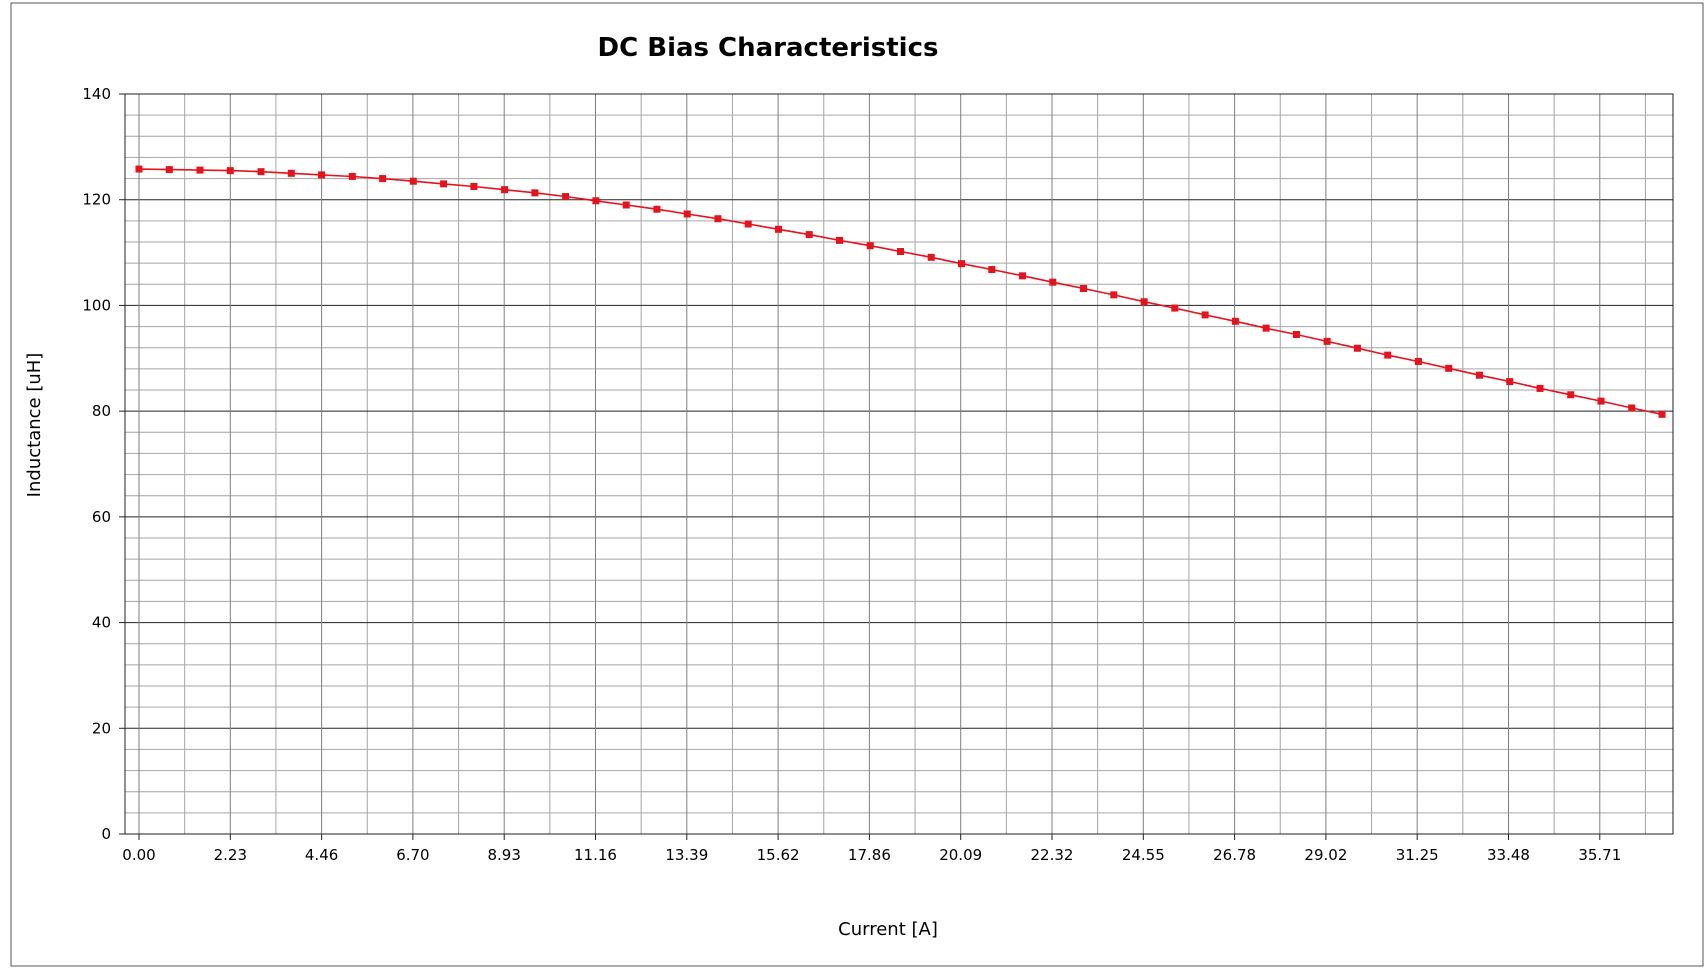 This screenshot has width=1706, height=969. What do you see at coordinates (96, 200) in the screenshot?
I see `y-tick-label: 120` at bounding box center [96, 200].